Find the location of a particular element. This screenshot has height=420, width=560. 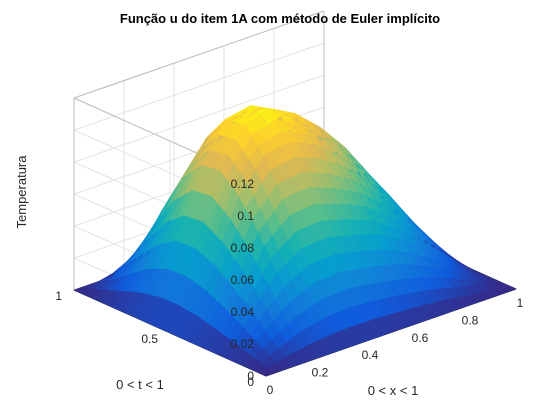

t-tick-label: 0.5 is located at coordinates (149, 339).